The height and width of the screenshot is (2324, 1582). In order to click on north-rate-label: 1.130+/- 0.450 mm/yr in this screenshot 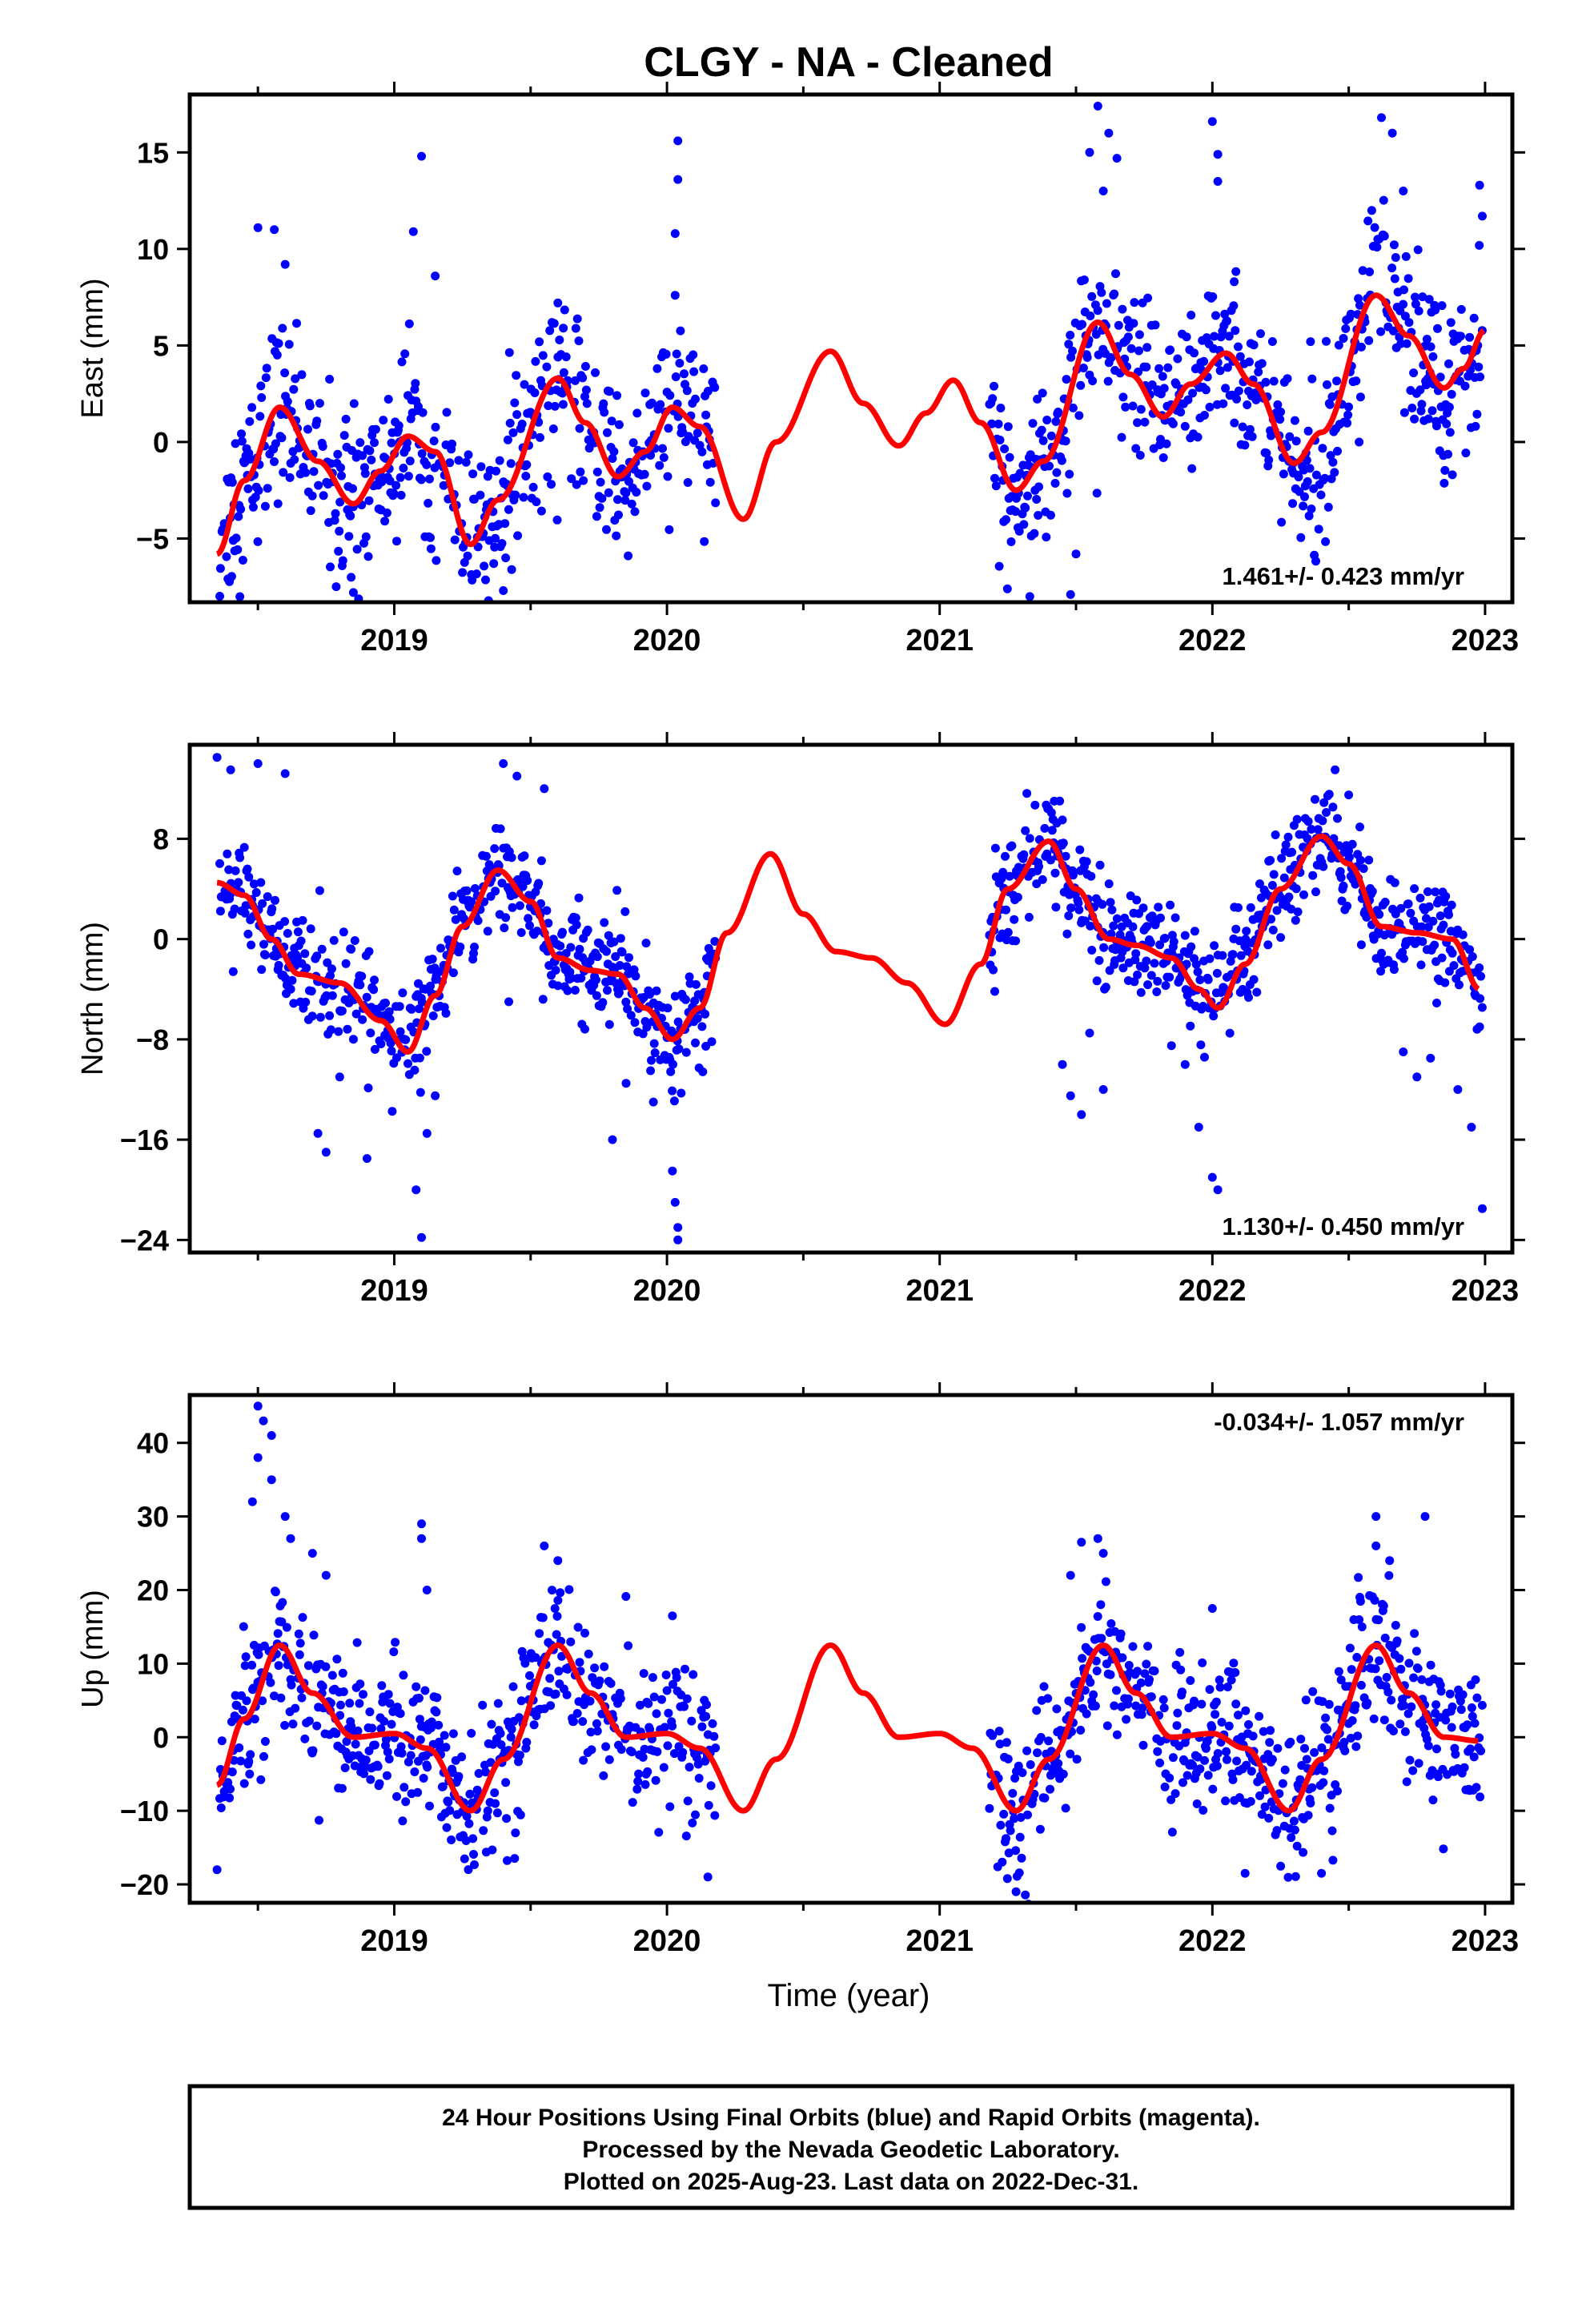, I will do `click(1343, 1226)`.